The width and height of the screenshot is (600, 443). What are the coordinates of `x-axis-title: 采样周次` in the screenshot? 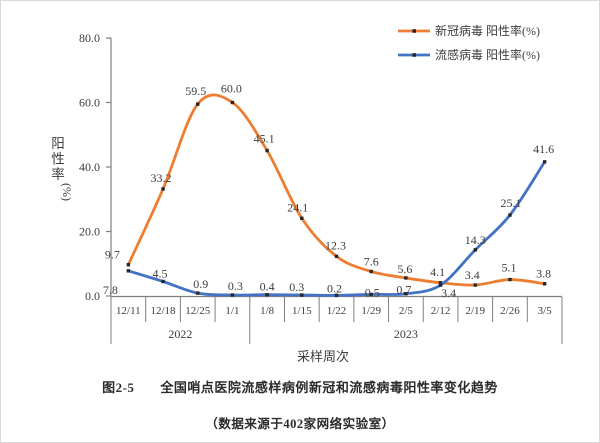 It's located at (323, 356).